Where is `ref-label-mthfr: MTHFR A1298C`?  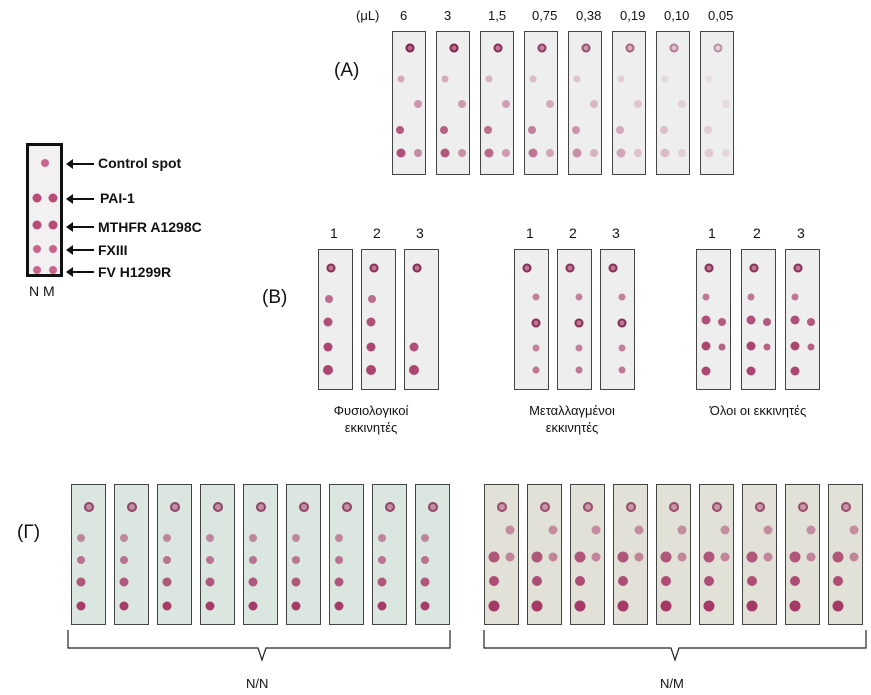
ref-label-mthfr: MTHFR A1298C is located at coordinates (150, 227).